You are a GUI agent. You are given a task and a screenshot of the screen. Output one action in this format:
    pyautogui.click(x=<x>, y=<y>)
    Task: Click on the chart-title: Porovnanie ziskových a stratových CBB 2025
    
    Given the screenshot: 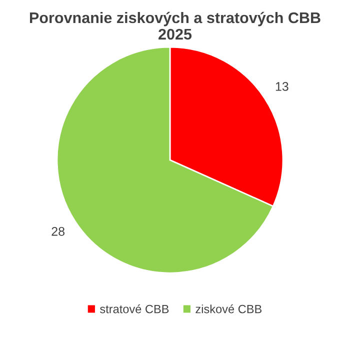 What is the action you would take?
    pyautogui.click(x=175, y=26)
    